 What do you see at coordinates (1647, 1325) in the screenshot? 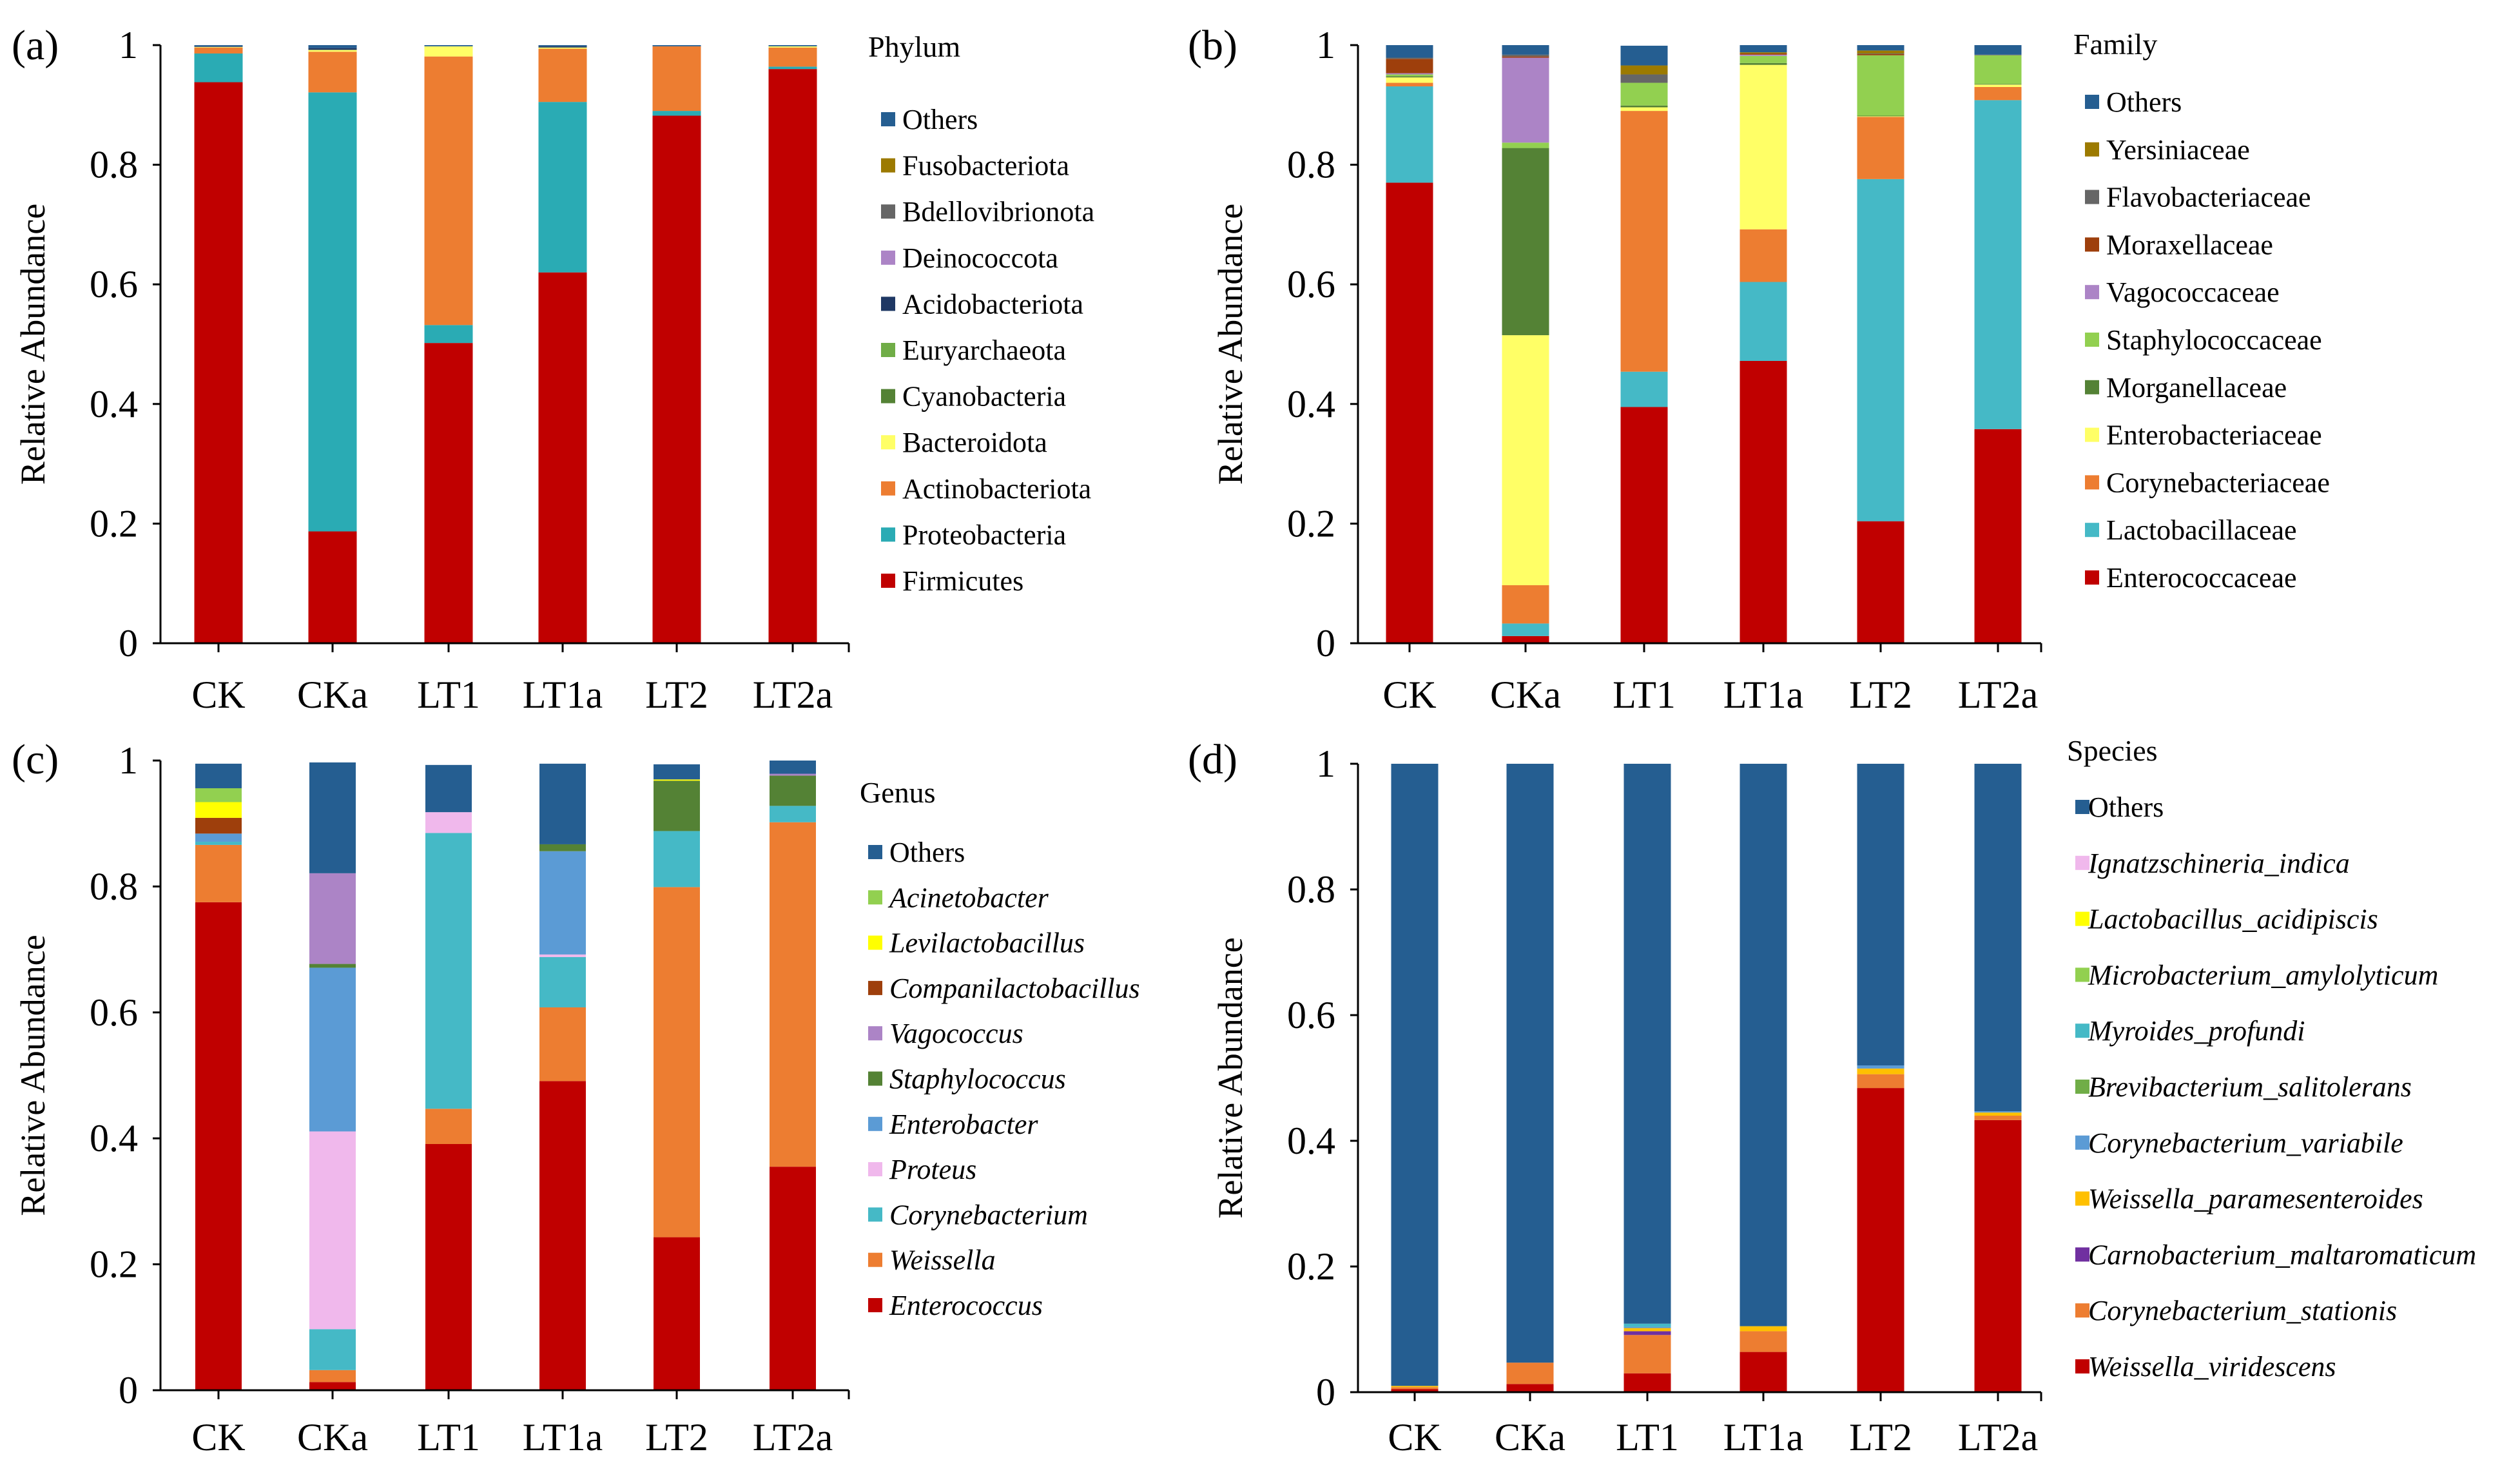
I see `bar-segment-LT1-myroides-profundi` at bounding box center [1647, 1325].